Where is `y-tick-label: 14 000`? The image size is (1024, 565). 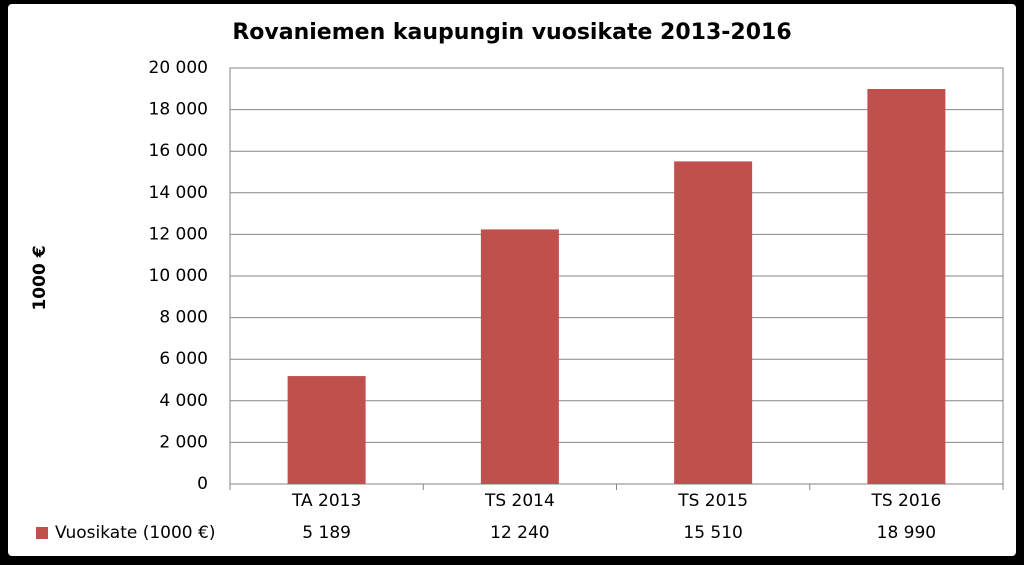
y-tick-label: 14 000 is located at coordinates (178, 193).